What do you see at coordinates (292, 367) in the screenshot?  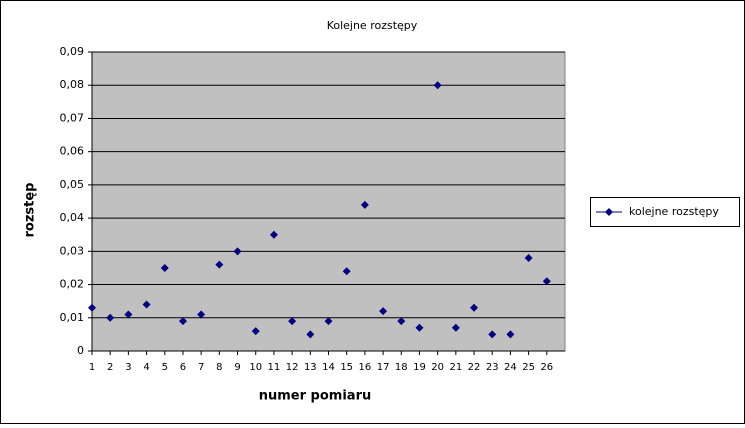 I see `x-tick-label: 12` at bounding box center [292, 367].